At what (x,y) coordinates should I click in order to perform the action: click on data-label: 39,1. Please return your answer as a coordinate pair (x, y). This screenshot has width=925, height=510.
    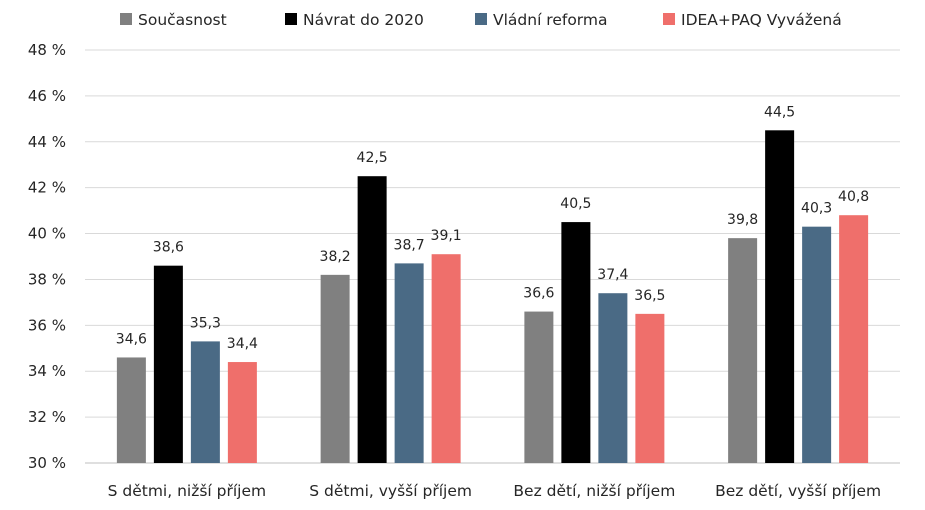
    Looking at the image, I should click on (446, 236).